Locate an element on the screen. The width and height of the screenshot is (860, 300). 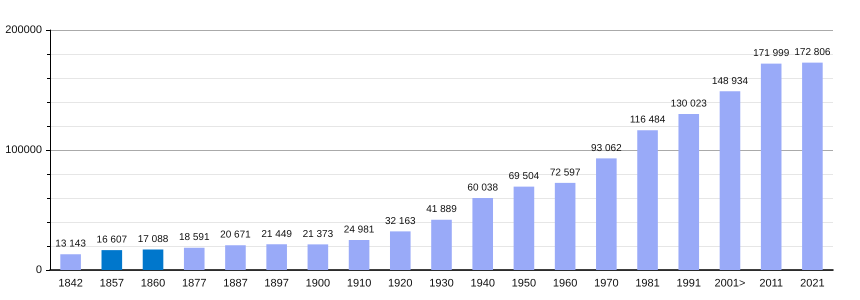
y-tick-label: 100000 is located at coordinates (23, 150).